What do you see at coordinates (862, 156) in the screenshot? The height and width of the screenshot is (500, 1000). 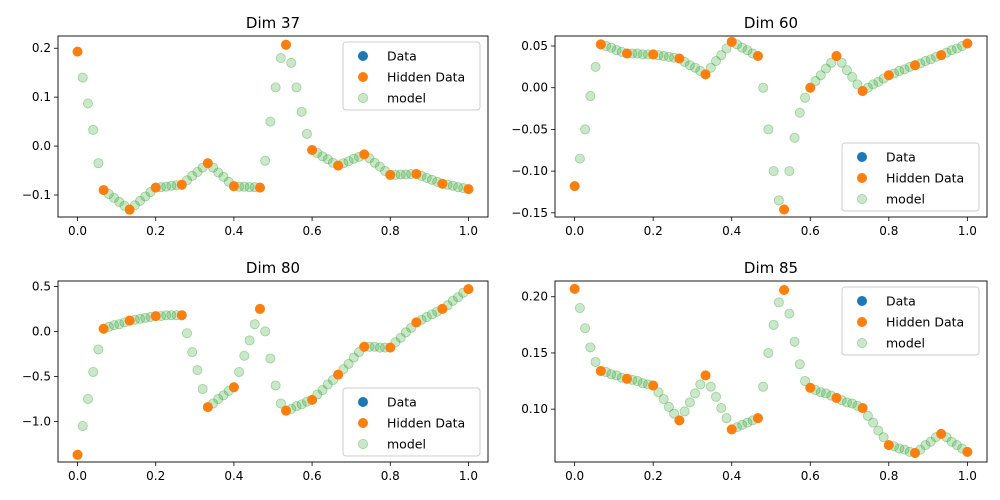 I see `legend-marker` at bounding box center [862, 156].